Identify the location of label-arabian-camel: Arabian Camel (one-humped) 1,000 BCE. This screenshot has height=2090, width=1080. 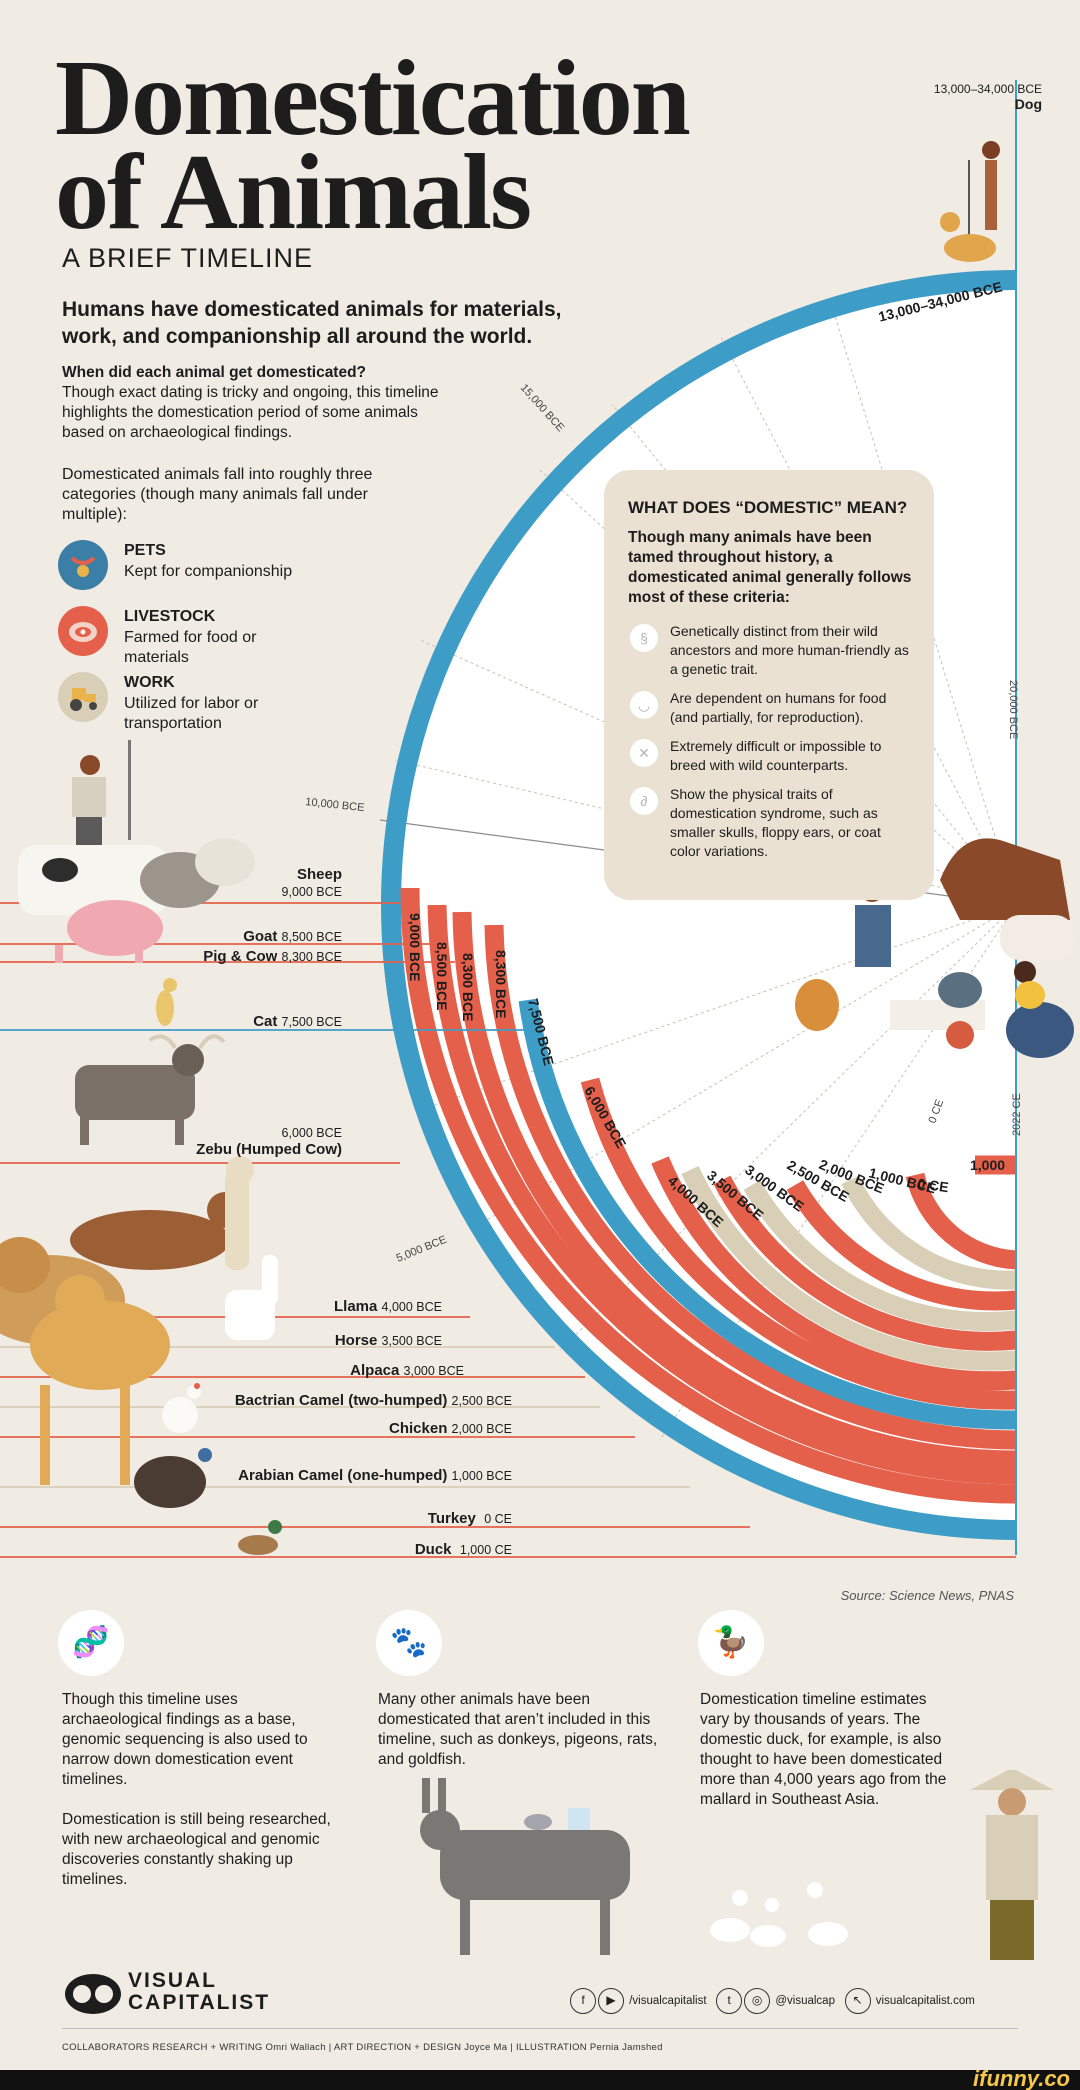
(375, 1475).